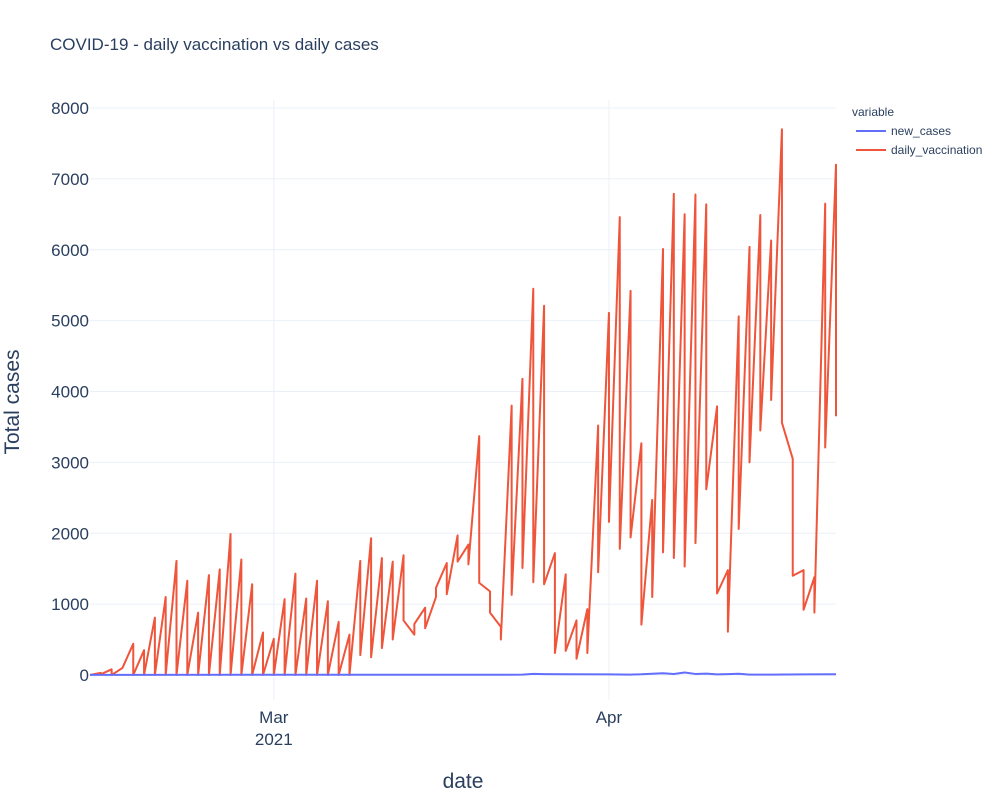 The width and height of the screenshot is (1000, 805). I want to click on legend: variable new_cases daily_vaccination, so click(917, 131).